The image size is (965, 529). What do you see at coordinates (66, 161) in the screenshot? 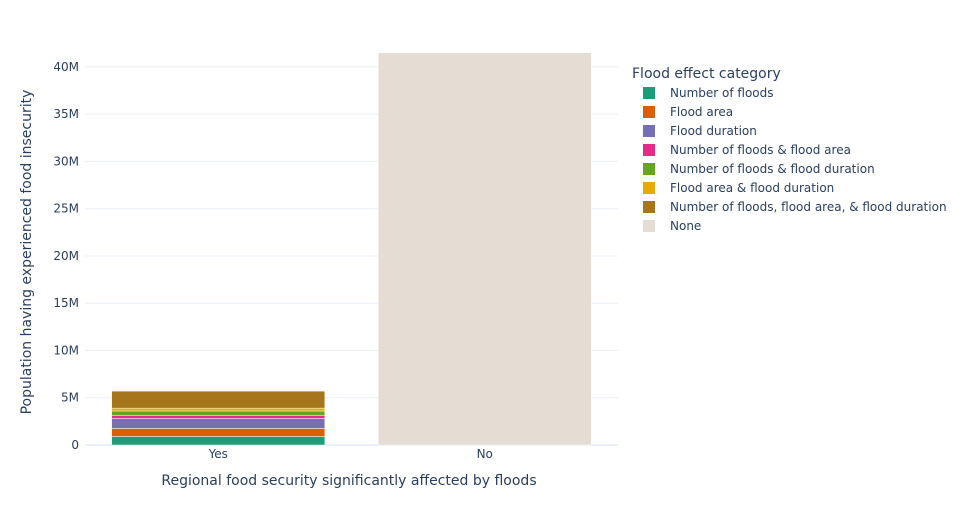
I see `y-tick-label: 30M` at bounding box center [66, 161].